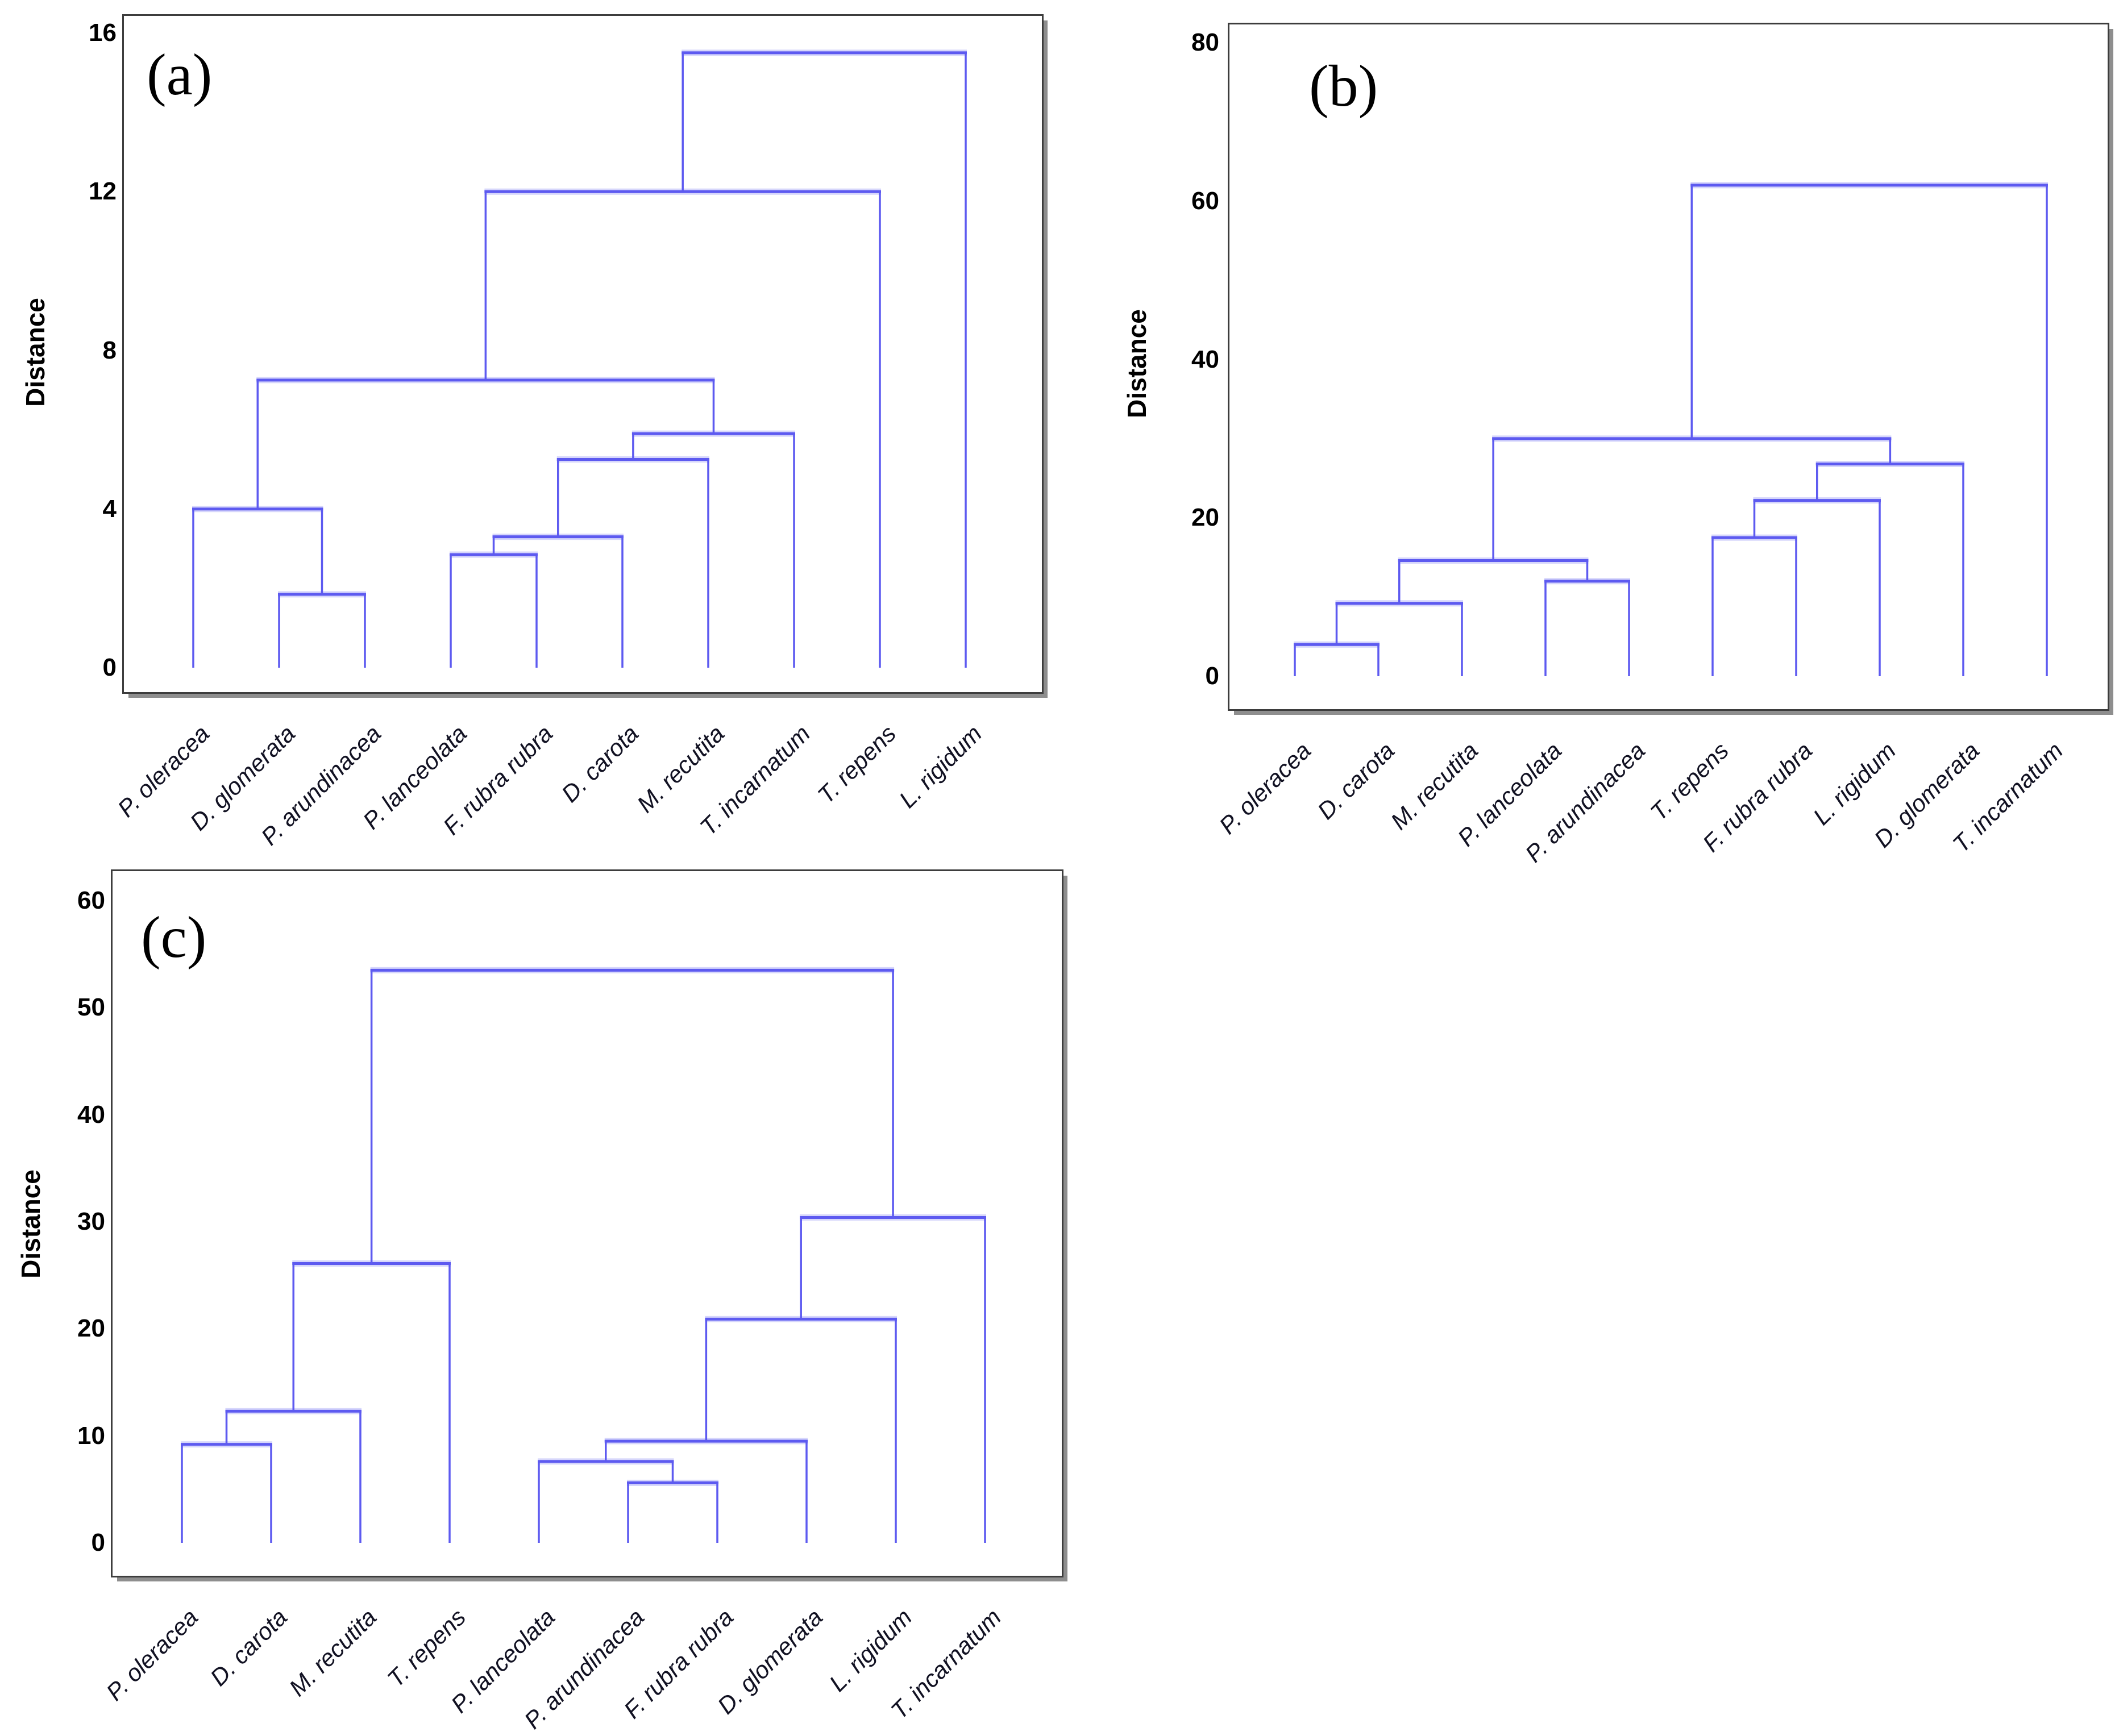 The height and width of the screenshot is (1736, 2119). Describe the element at coordinates (1671, 429) in the screenshot. I see `dendrogram-lines-b` at that location.